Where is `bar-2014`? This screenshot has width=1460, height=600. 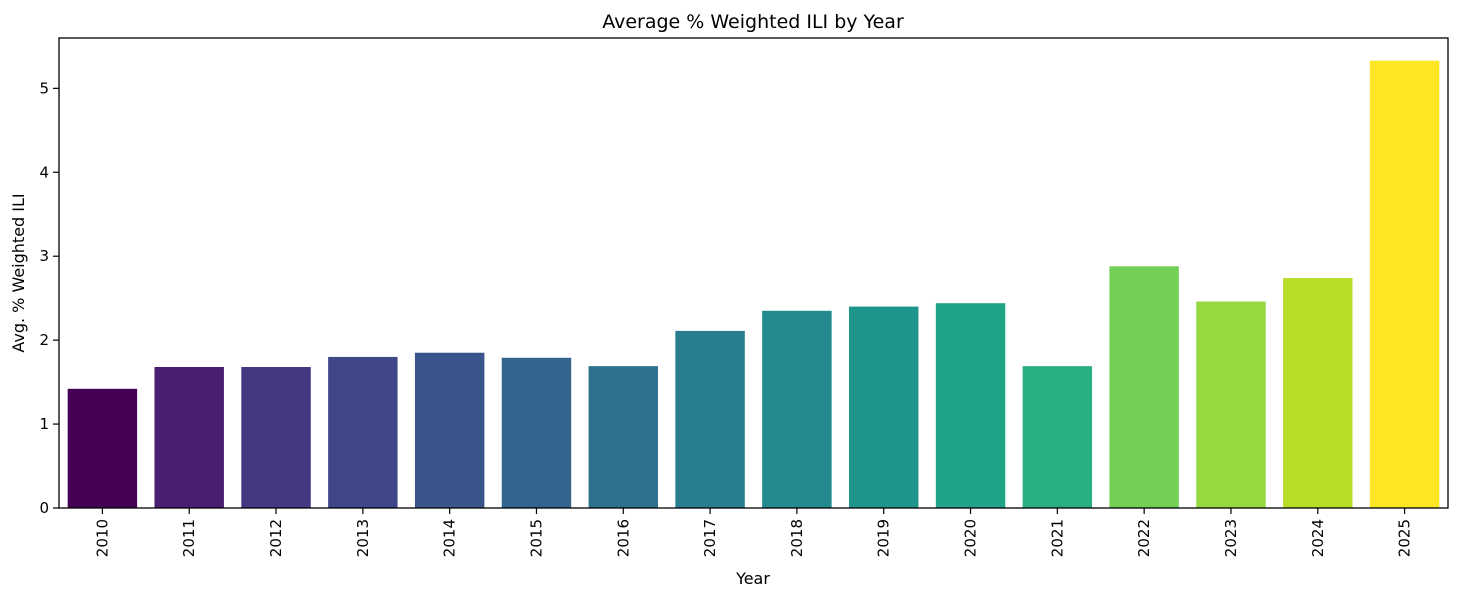 bar-2014 is located at coordinates (449, 430).